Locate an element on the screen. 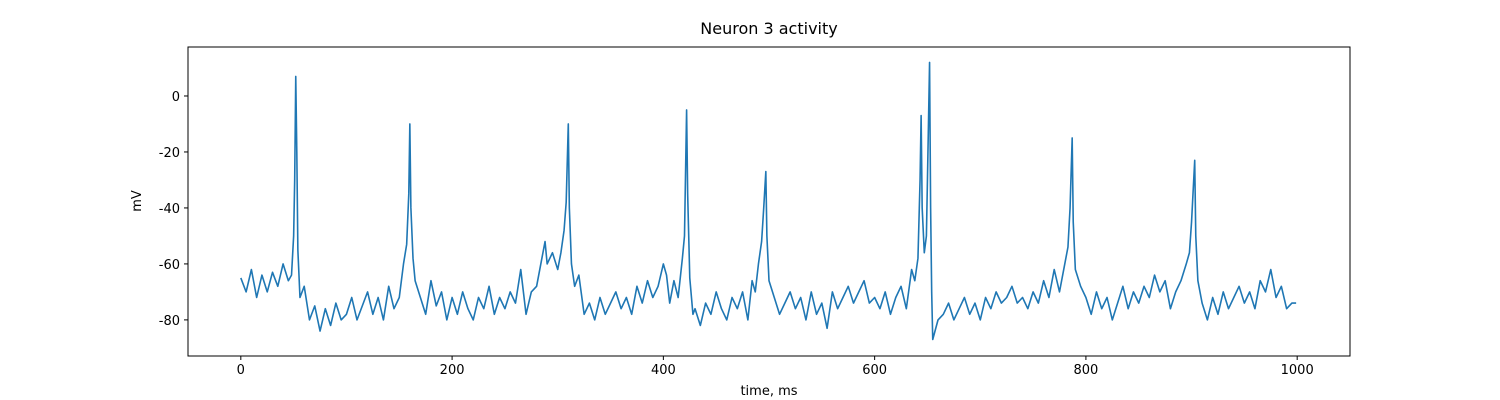 This screenshot has height=400, width=1500. x-tick-label: 0 is located at coordinates (241, 370).